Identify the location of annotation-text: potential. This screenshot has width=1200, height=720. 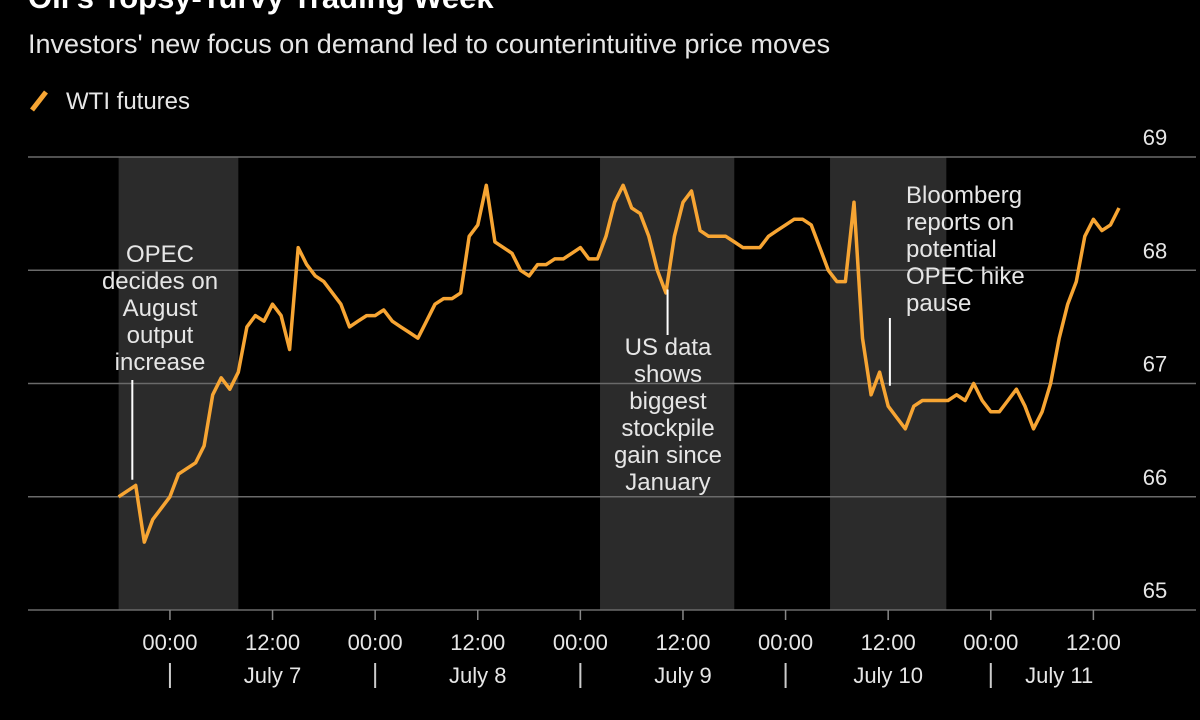
(951, 249).